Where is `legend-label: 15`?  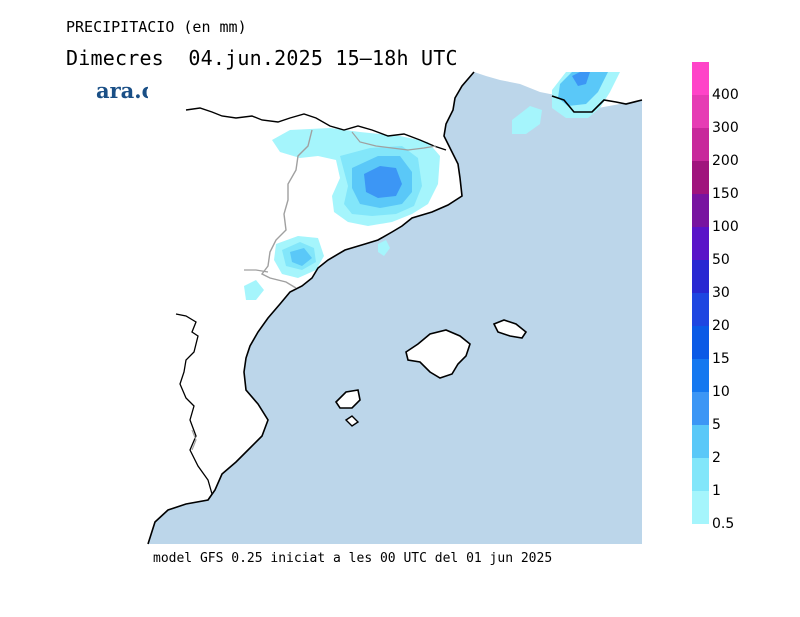
legend-label: 15 is located at coordinates (721, 359).